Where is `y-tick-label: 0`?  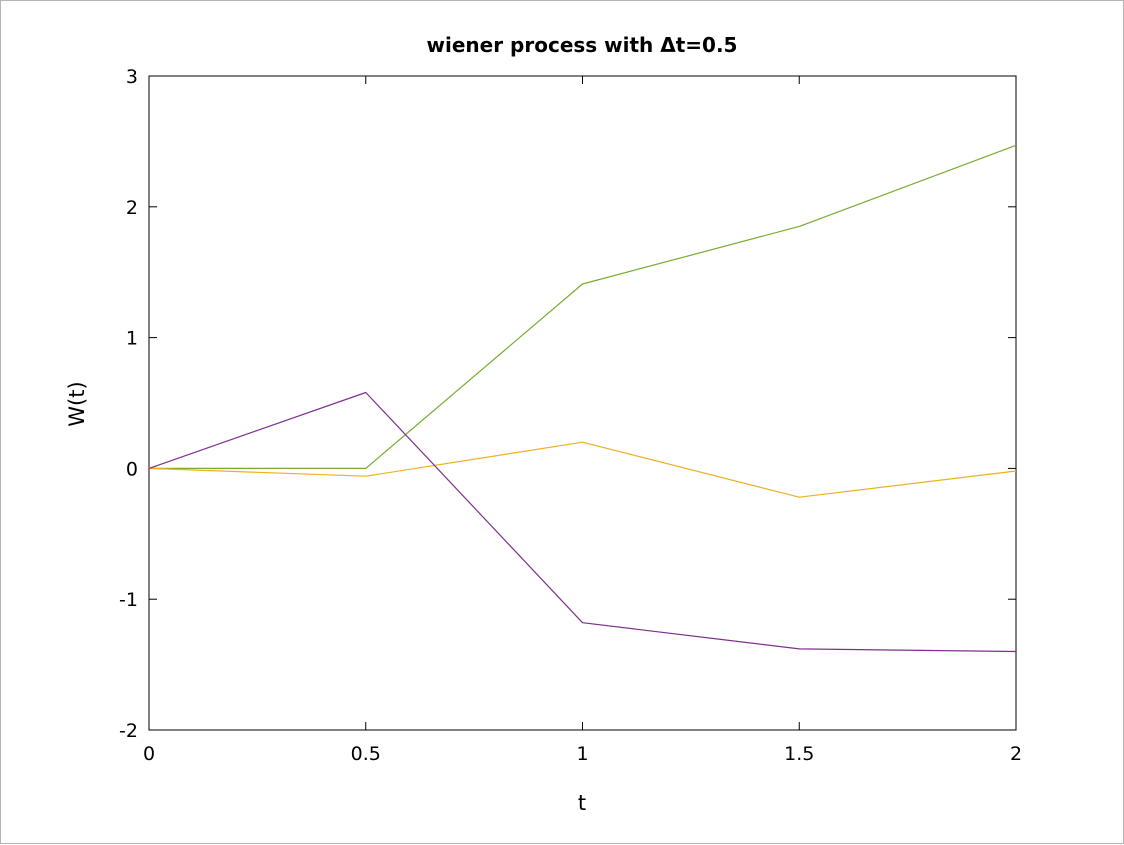
y-tick-label: 0 is located at coordinates (132, 469).